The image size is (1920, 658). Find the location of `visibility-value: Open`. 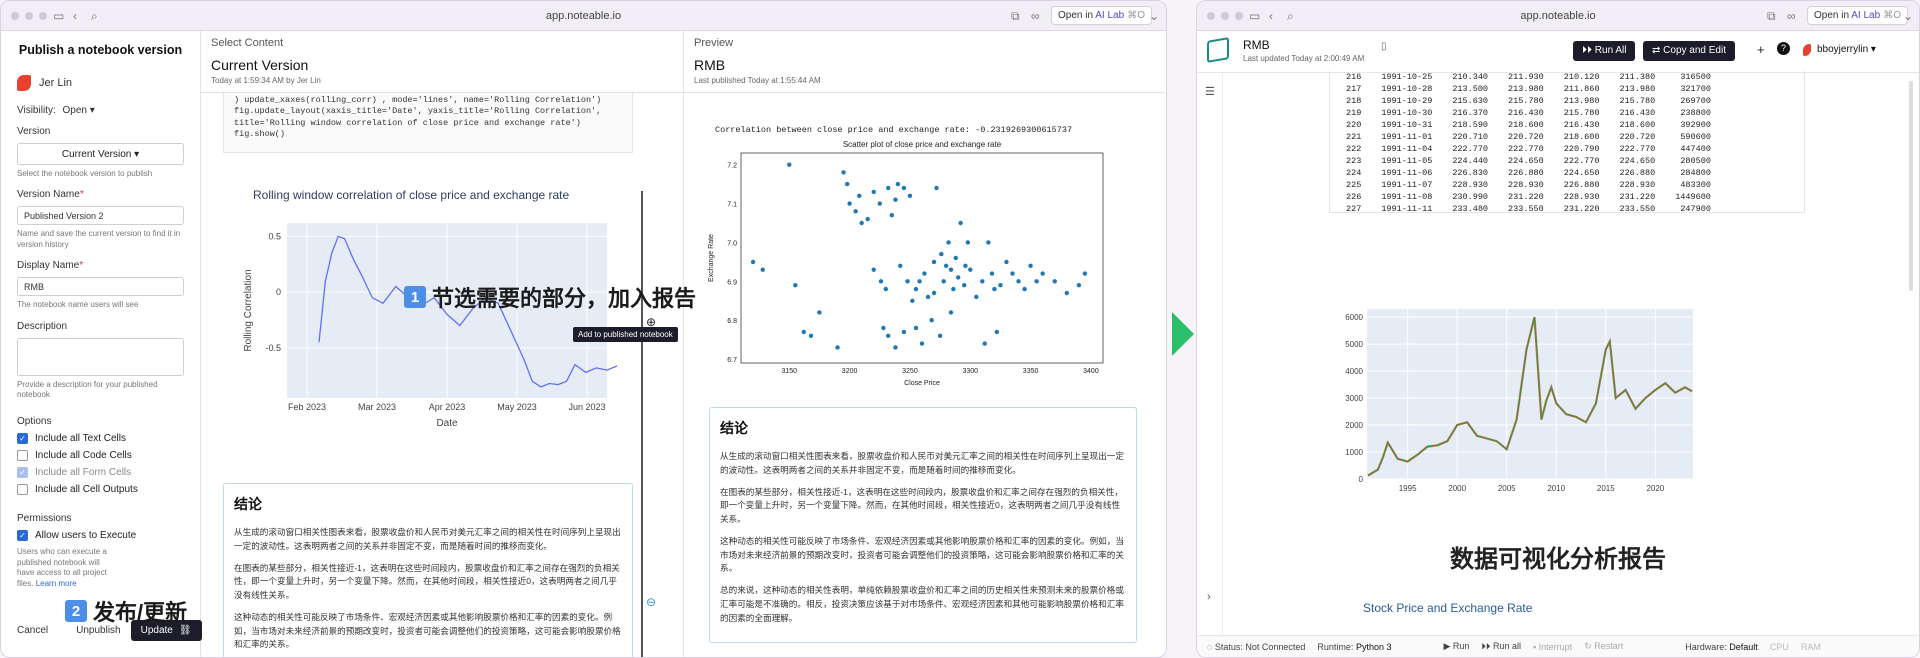

visibility-value: Open is located at coordinates (74, 110).